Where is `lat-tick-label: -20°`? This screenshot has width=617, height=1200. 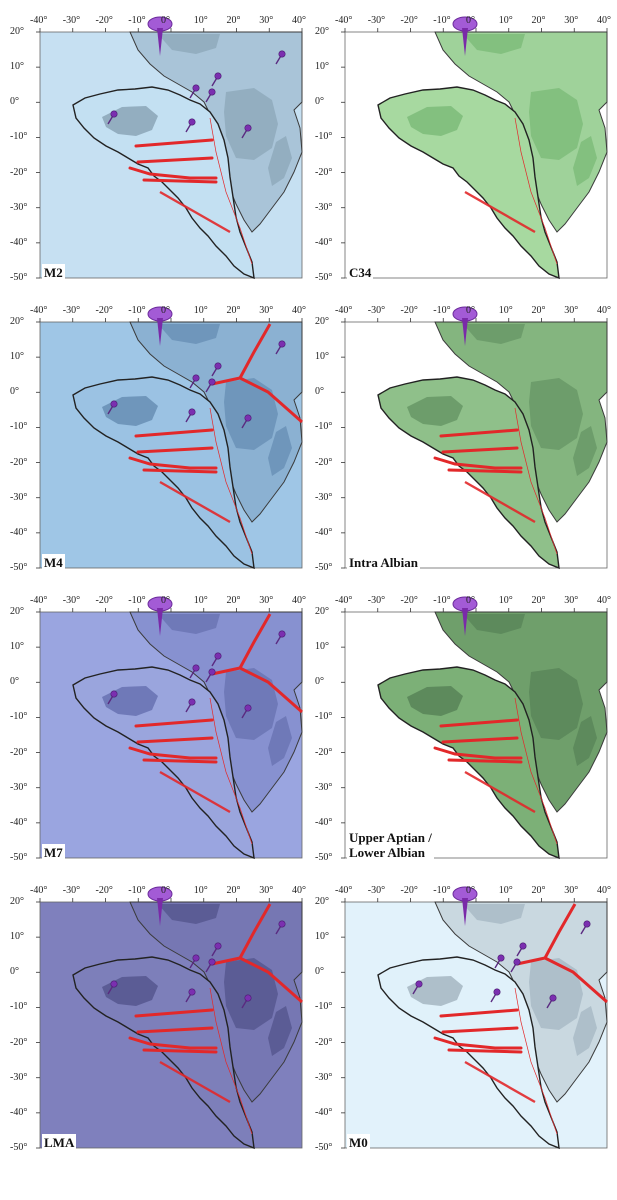 lat-tick-label: -20° is located at coordinates (19, 172).